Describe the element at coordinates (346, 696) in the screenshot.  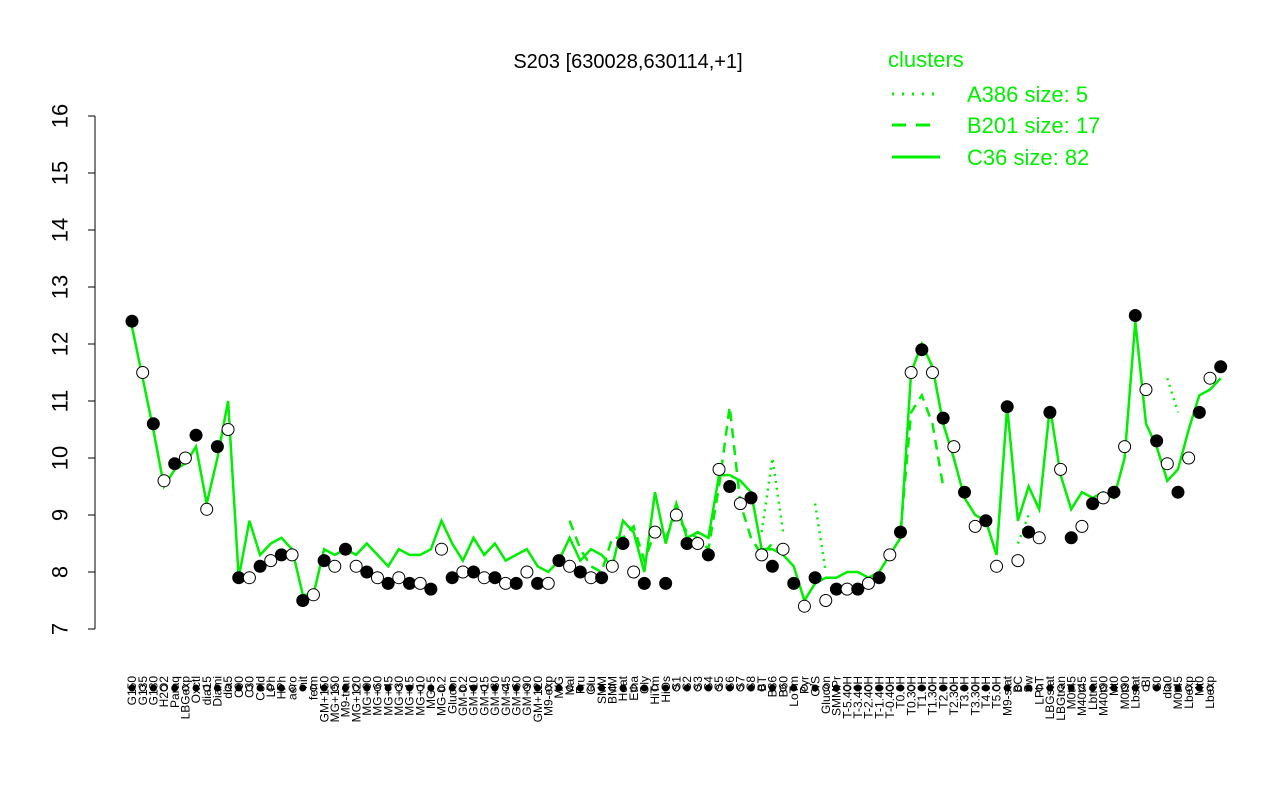
I see `x-tick-label: M9-tran` at that location.